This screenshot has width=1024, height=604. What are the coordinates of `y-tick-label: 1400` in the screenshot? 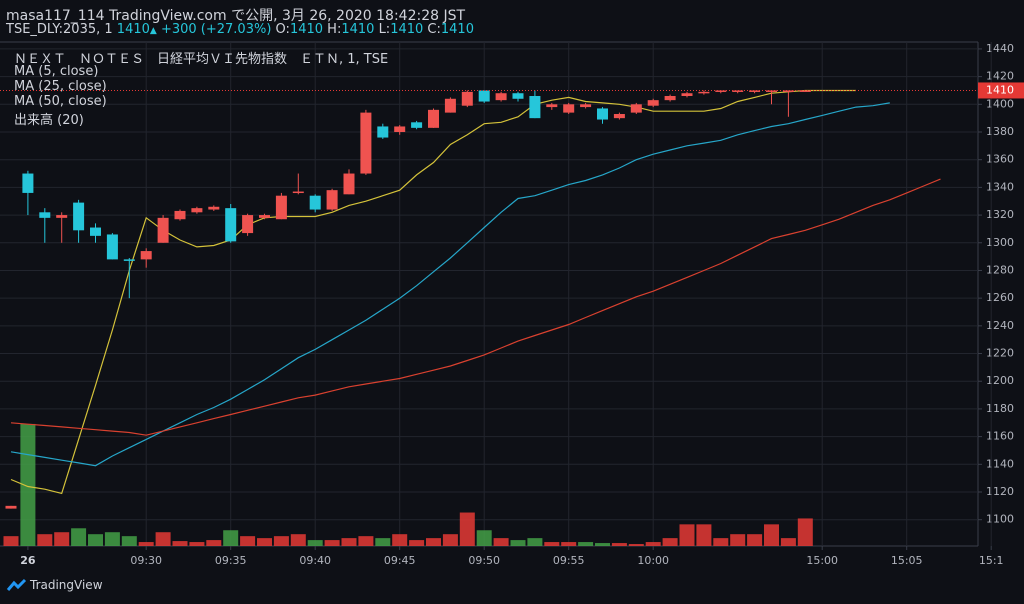 It's located at (1000, 103).